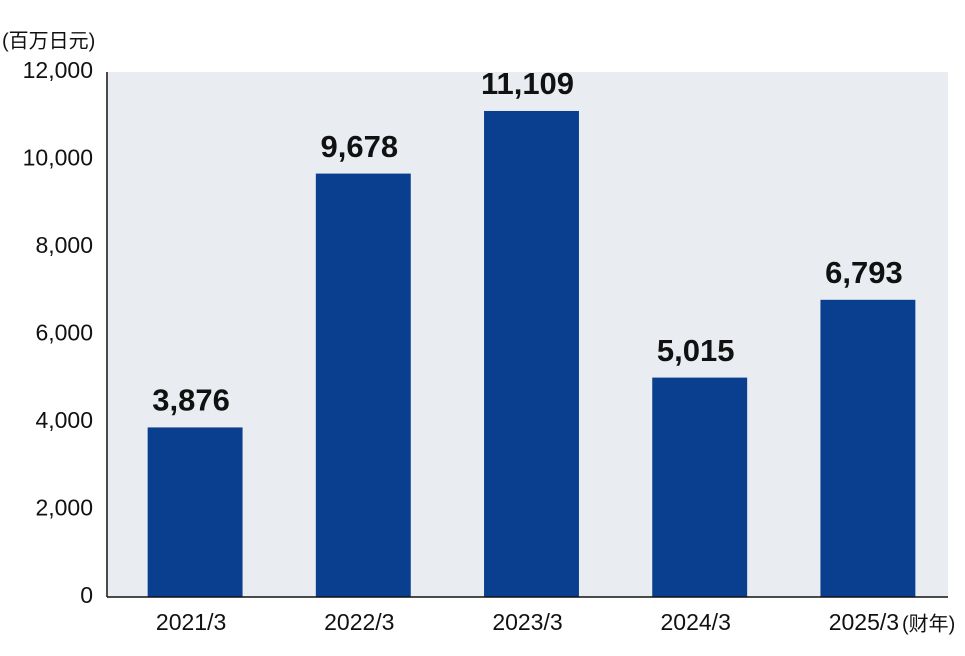  Describe the element at coordinates (64, 508) in the screenshot. I see `y-tick-label: 2,000` at that location.